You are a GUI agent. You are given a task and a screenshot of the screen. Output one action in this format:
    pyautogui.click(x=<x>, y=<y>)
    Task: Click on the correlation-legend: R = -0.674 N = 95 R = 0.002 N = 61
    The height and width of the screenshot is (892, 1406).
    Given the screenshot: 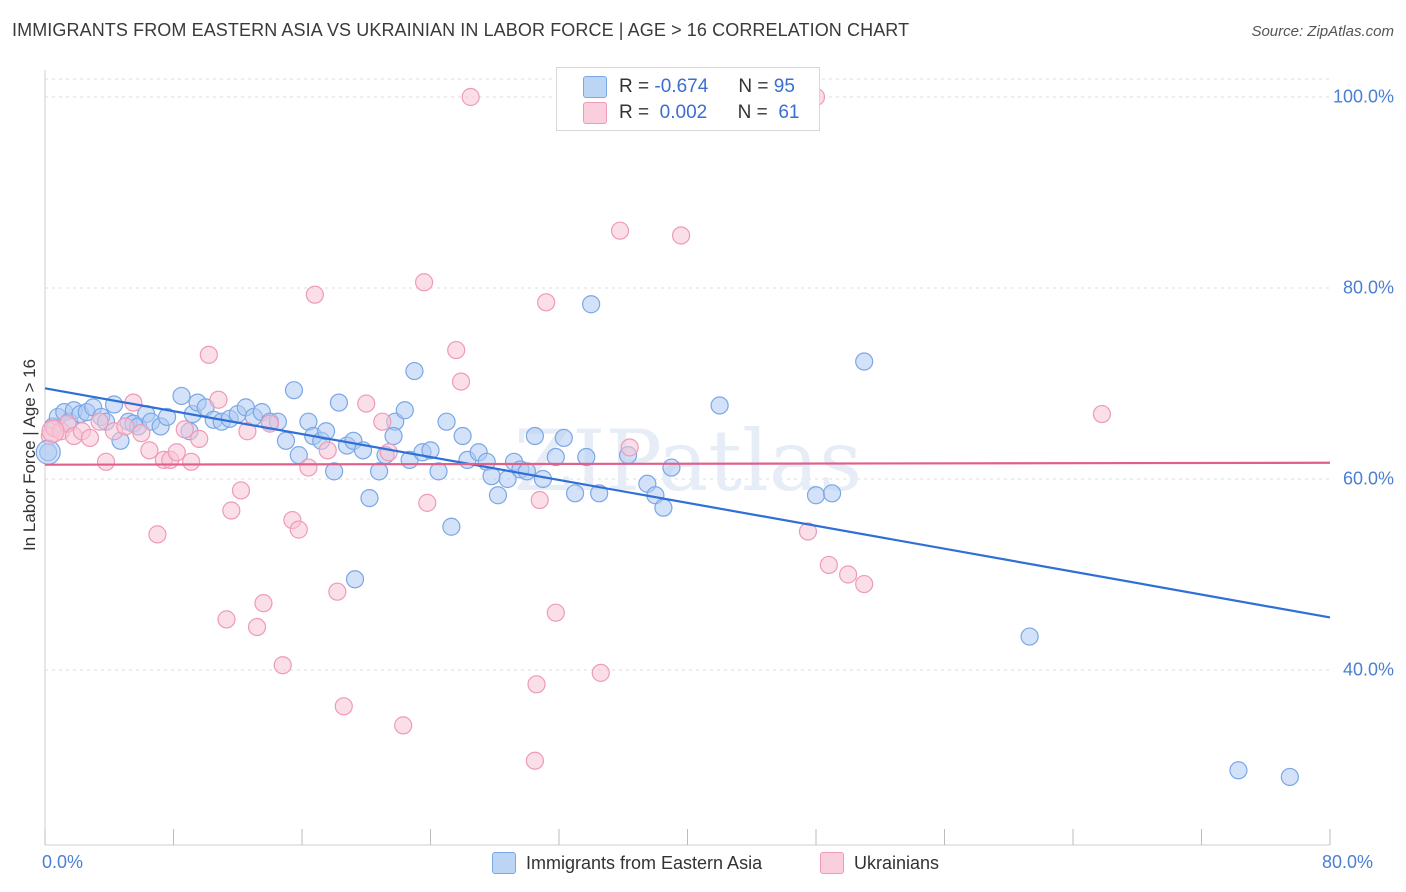 What is the action you would take?
    pyautogui.click(x=688, y=99)
    